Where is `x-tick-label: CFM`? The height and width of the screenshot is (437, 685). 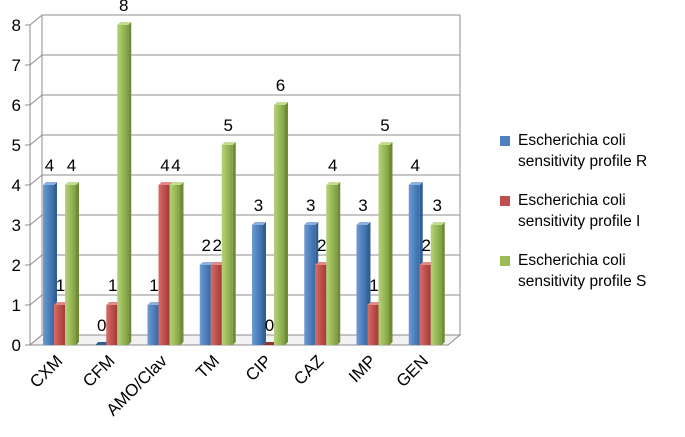
x-tick-label: CFM is located at coordinates (98, 370).